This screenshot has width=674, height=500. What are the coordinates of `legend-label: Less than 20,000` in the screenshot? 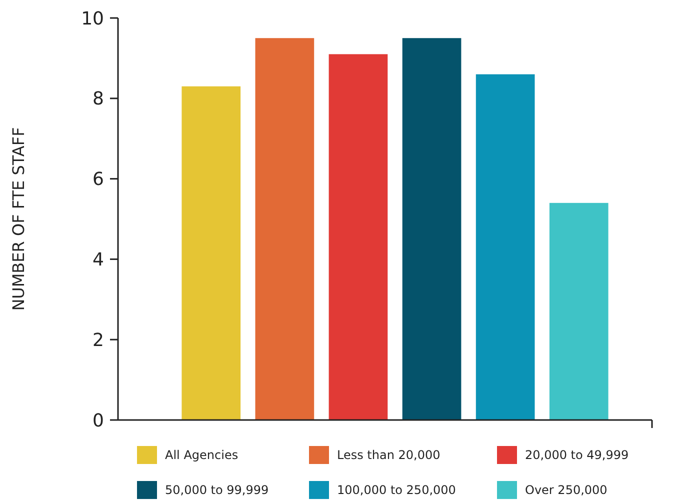 It's located at (388, 455).